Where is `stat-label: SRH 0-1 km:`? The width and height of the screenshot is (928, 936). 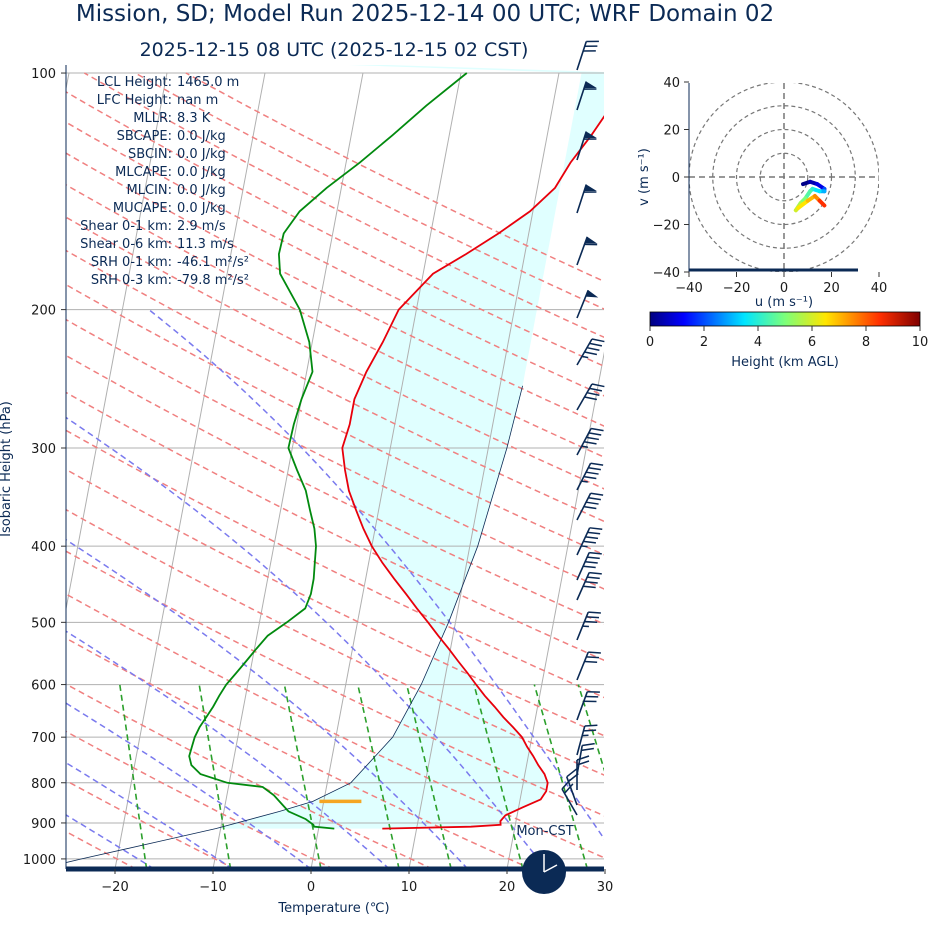
stat-label: SRH 0-1 km: is located at coordinates (131, 262).